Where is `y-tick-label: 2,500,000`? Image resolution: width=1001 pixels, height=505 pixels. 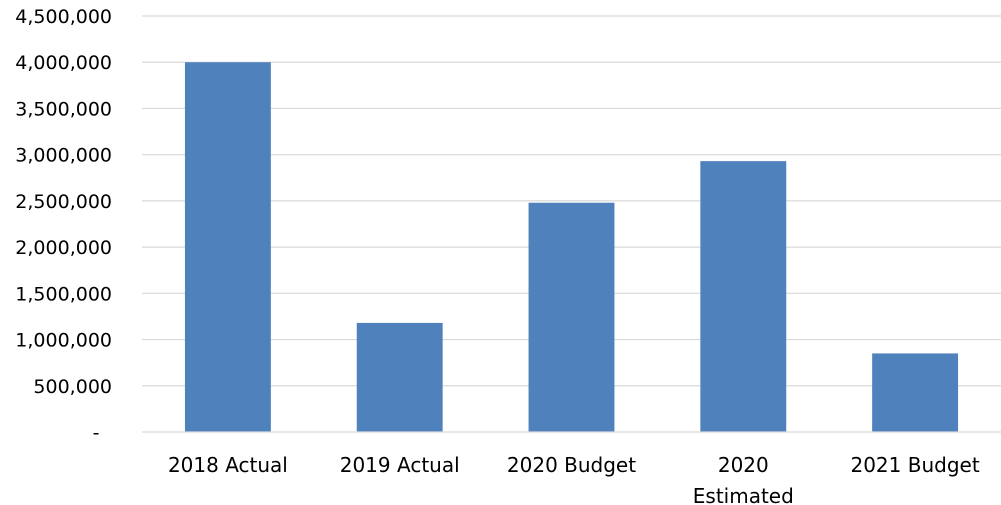
y-tick-label: 2,500,000 is located at coordinates (63, 202).